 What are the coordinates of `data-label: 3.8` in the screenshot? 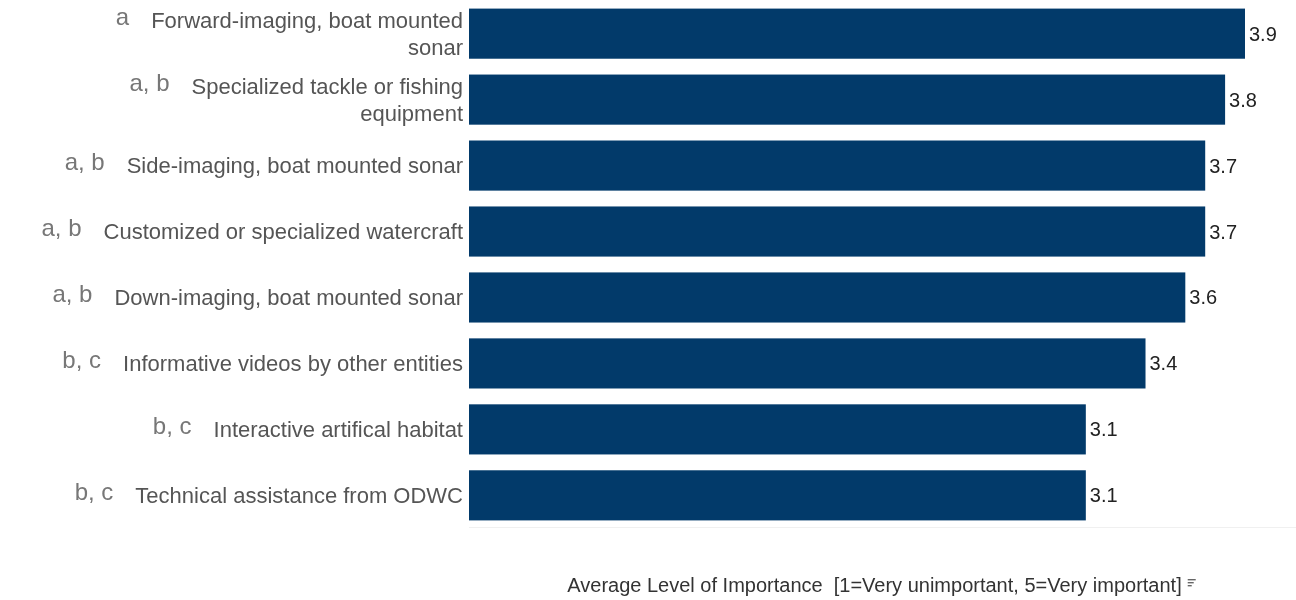 It's located at (1243, 99).